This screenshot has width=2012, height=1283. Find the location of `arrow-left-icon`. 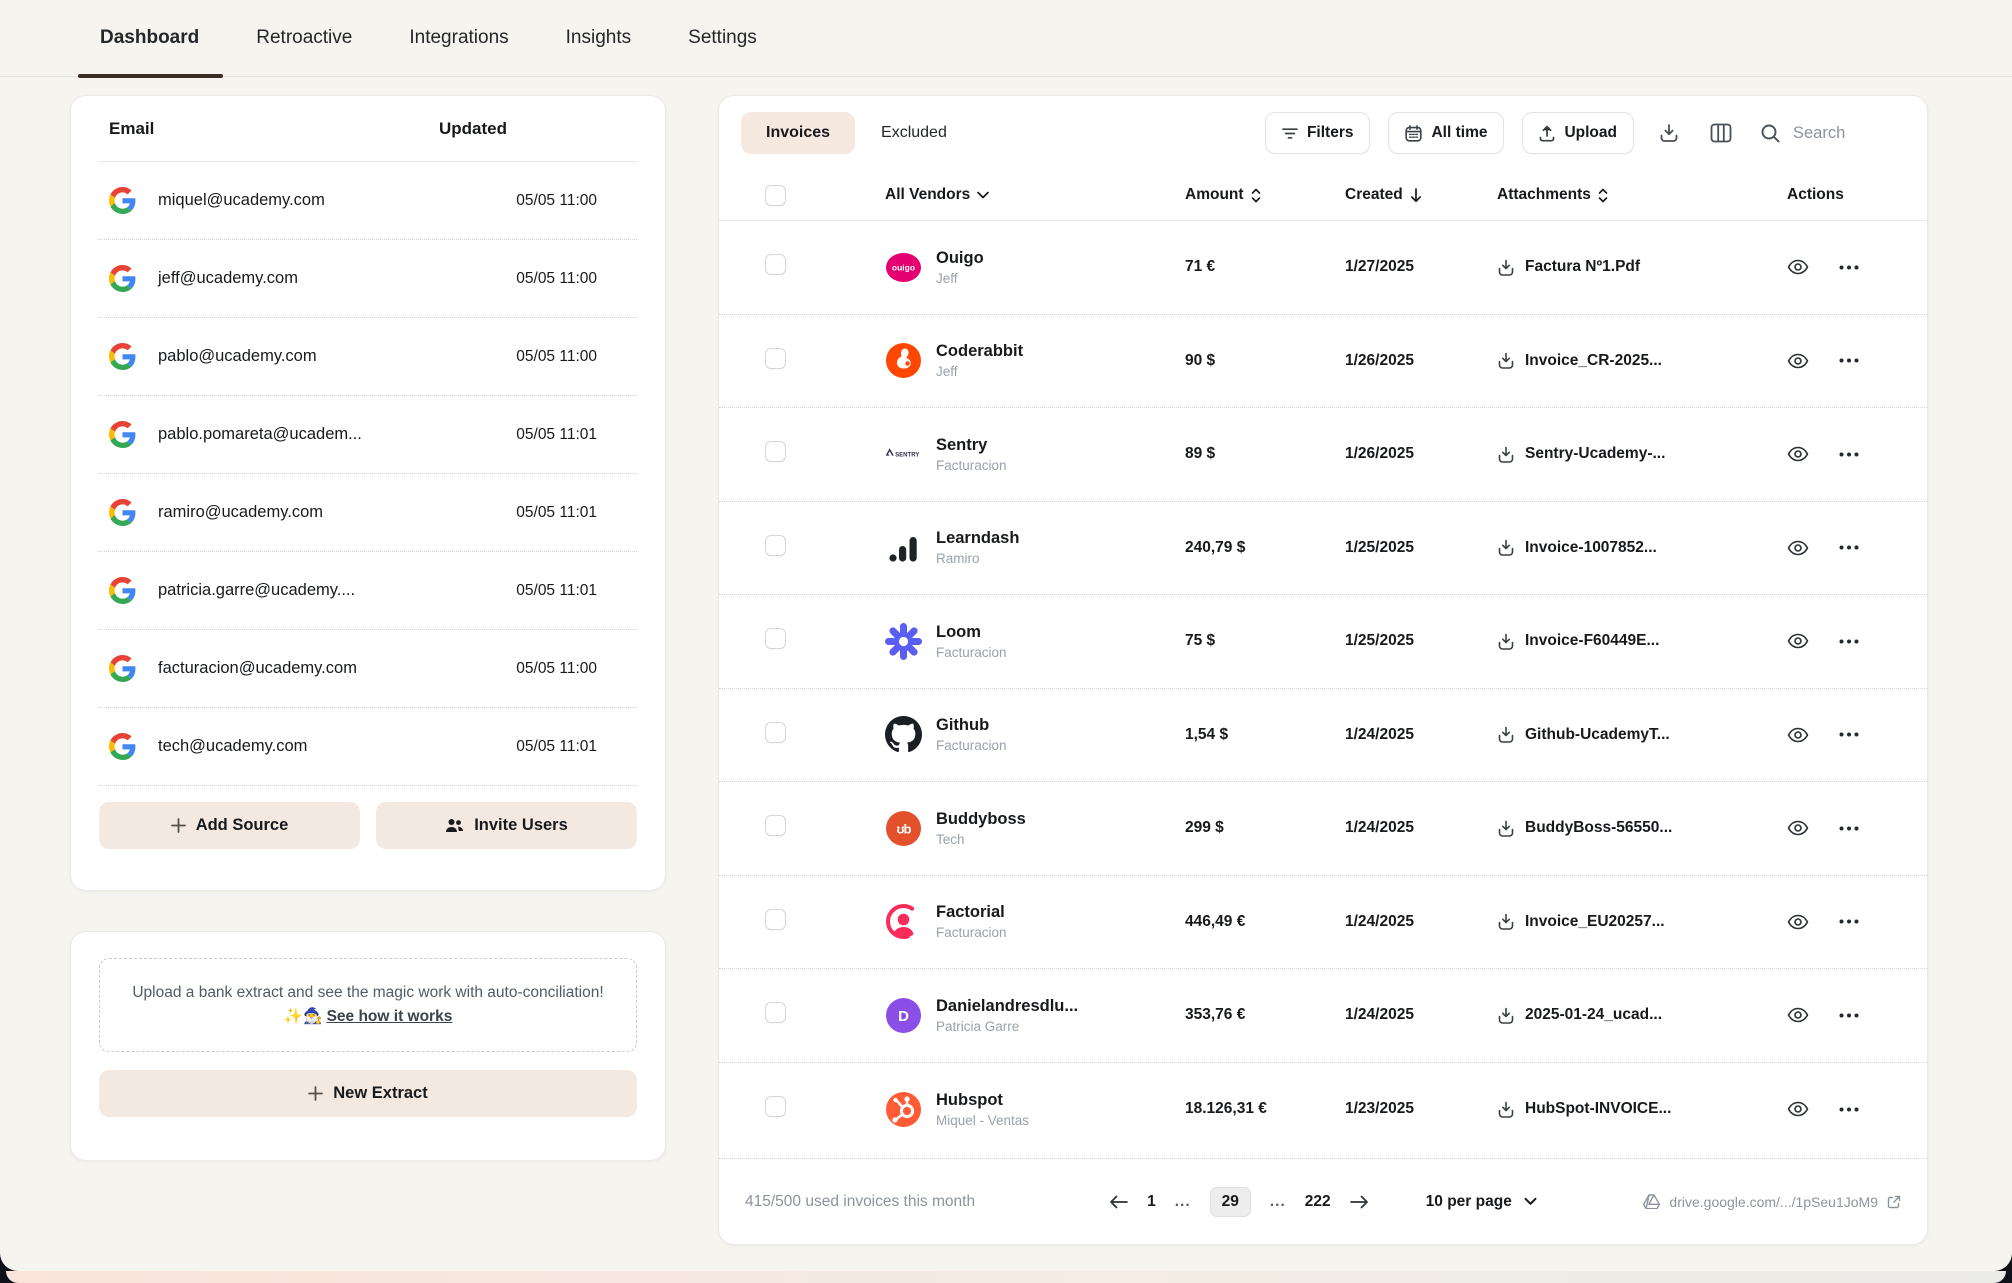

arrow-left-icon is located at coordinates (1119, 1201).